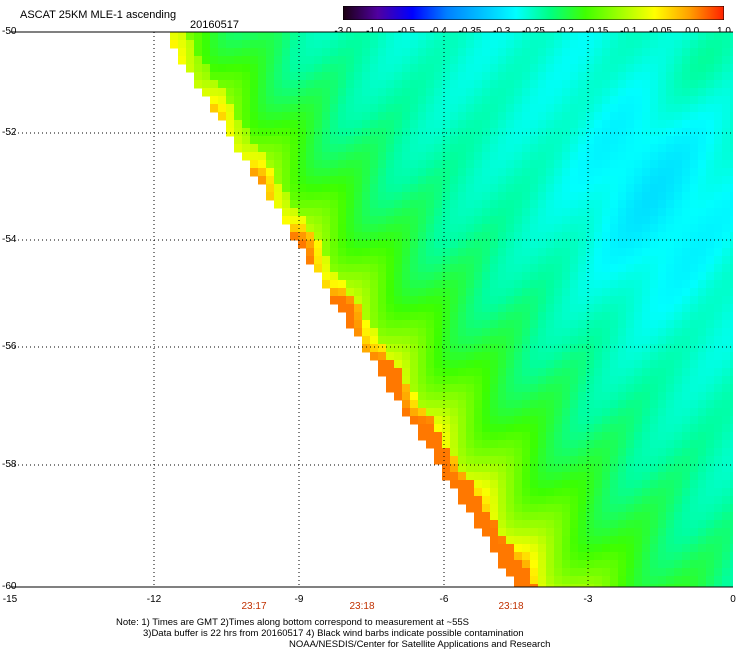 The width and height of the screenshot is (740, 650). I want to click on latitude-label: -54, so click(9, 239).